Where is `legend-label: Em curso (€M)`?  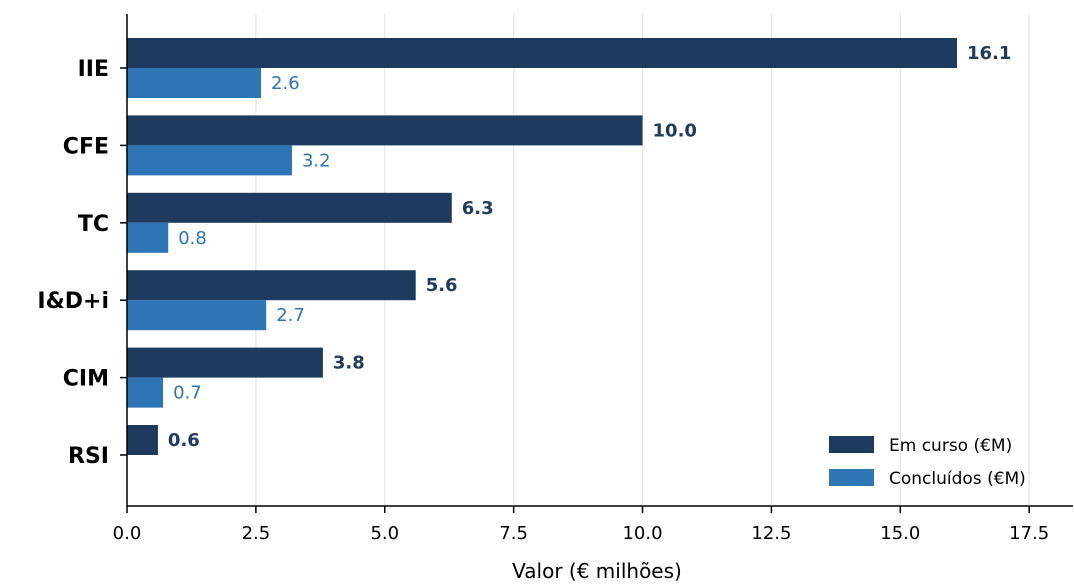
legend-label: Em curso (€M) is located at coordinates (950, 446).